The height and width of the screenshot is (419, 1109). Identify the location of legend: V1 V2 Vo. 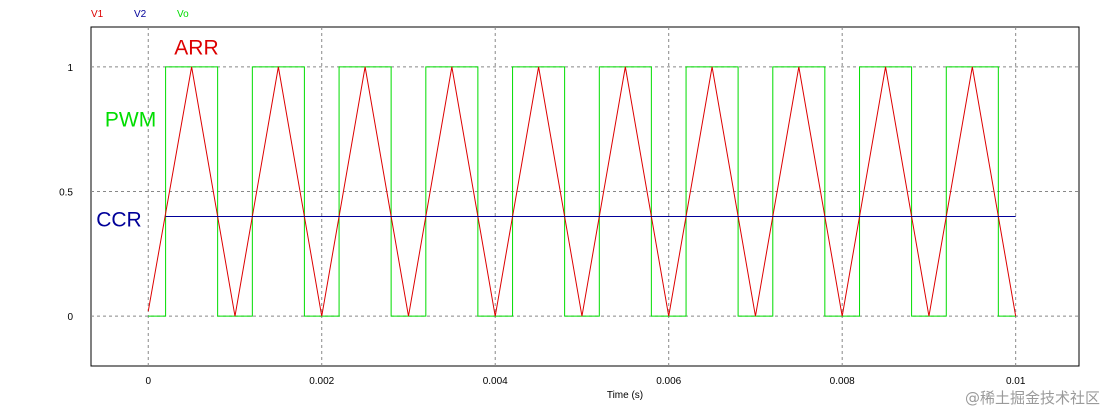
(140, 14).